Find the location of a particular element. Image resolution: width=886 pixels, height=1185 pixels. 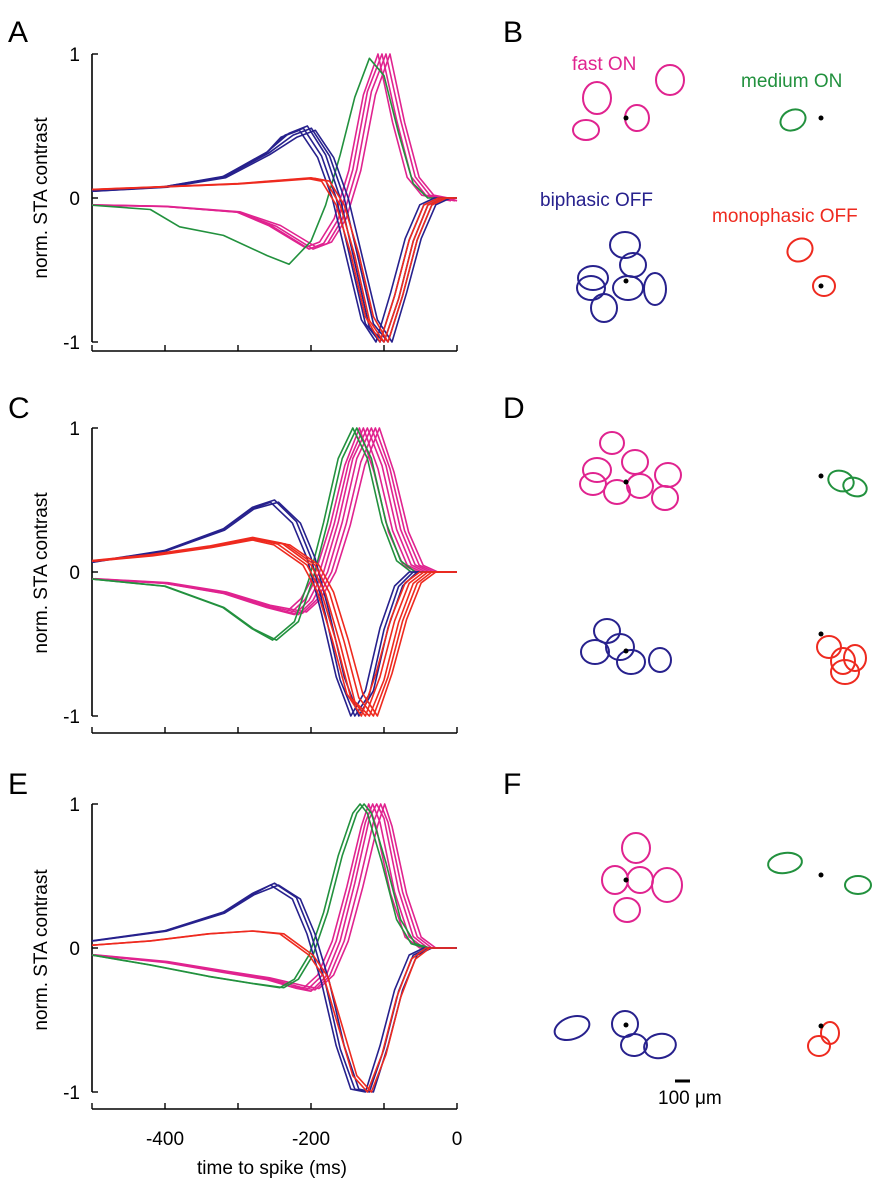

rf-panel-d is located at coordinates (723, 558).